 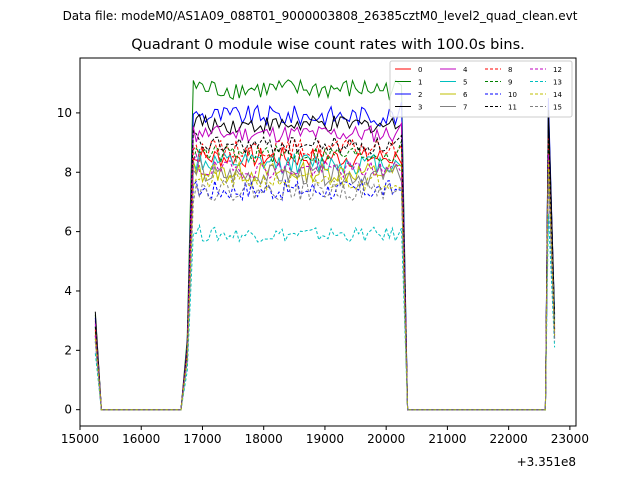 I want to click on legend-label: 15, so click(x=557, y=108).